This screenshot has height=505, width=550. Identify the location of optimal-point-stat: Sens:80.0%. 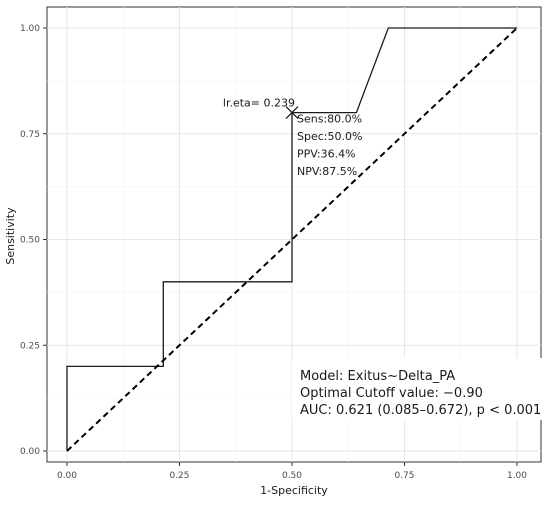
(329, 119).